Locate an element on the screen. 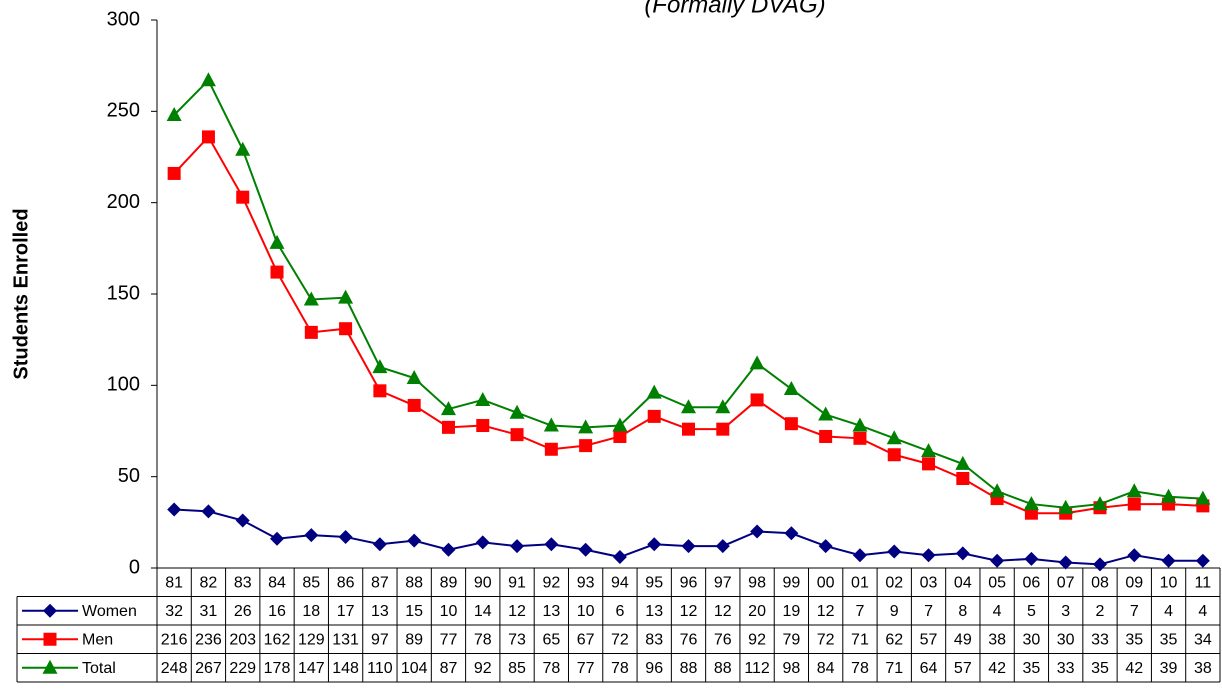 Image resolution: width=1222 pixels, height=696 pixels. x-tick-label: 01 is located at coordinates (860, 582).